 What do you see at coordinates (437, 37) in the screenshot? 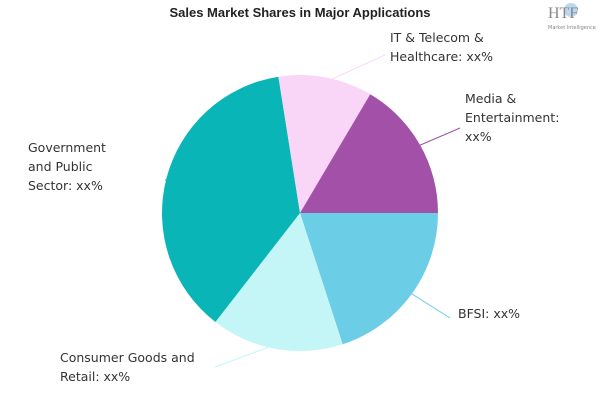
I see `slice-label-line: IT & Telecom &` at bounding box center [437, 37].